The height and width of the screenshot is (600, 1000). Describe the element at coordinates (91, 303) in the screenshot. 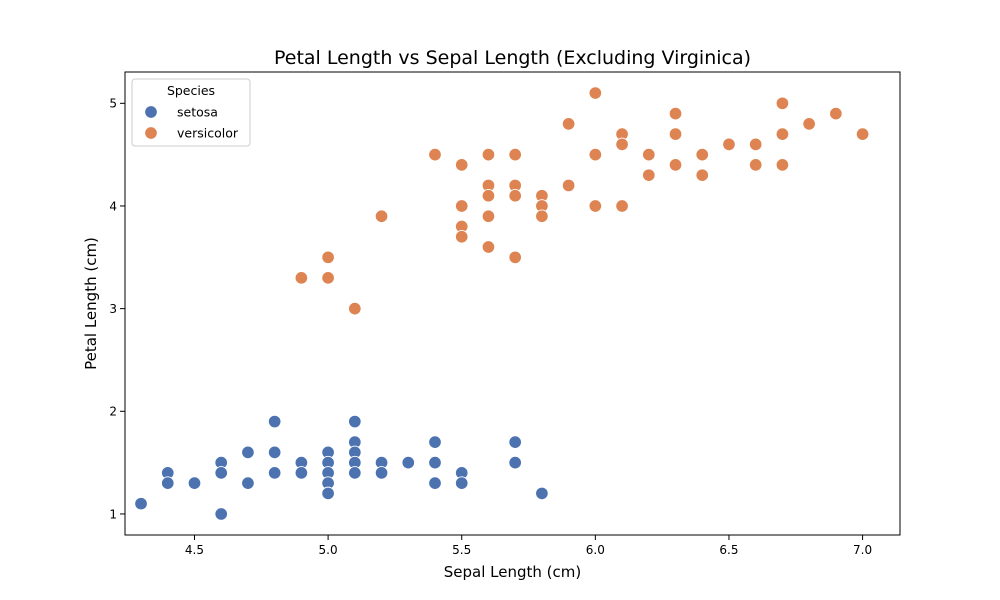

I see `y-axis-label: Petal Length (cm)` at that location.